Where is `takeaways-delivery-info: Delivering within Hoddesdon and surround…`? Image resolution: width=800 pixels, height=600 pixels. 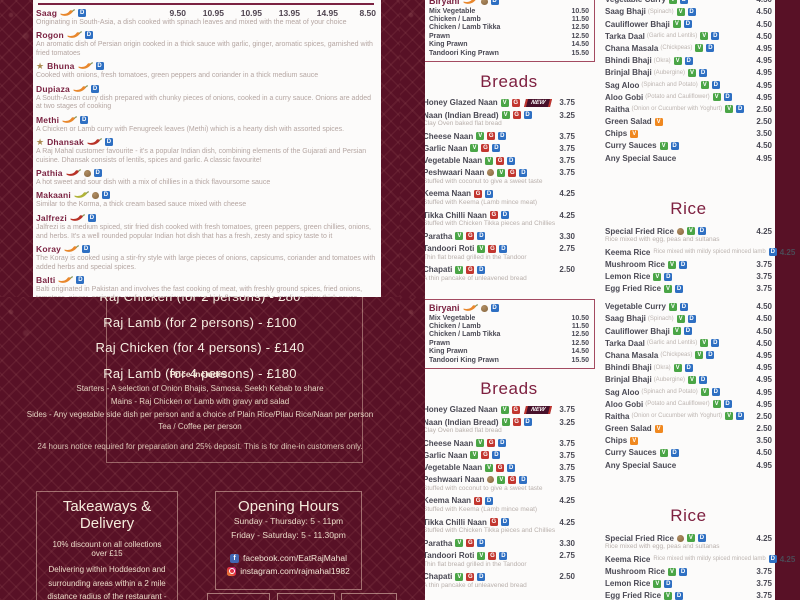 takeaways-delivery-info: Delivering within Hoddesdon and surround… is located at coordinates (107, 582).